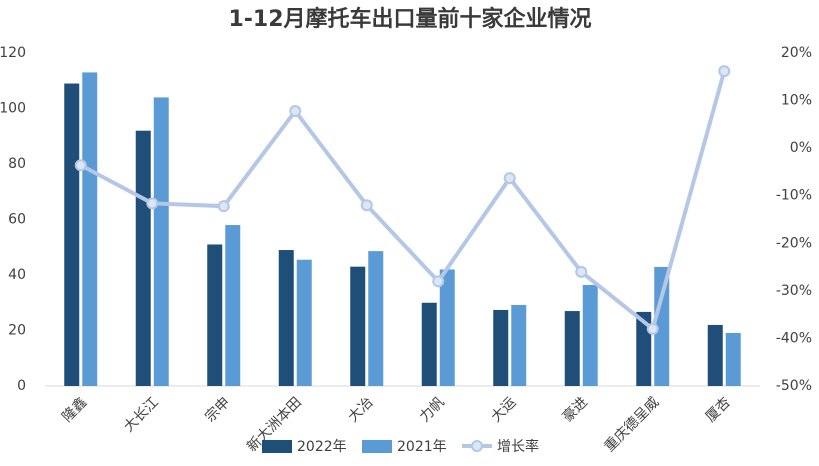  What do you see at coordinates (432, 409) in the screenshot?
I see `x-tick-label: 力帆` at bounding box center [432, 409].